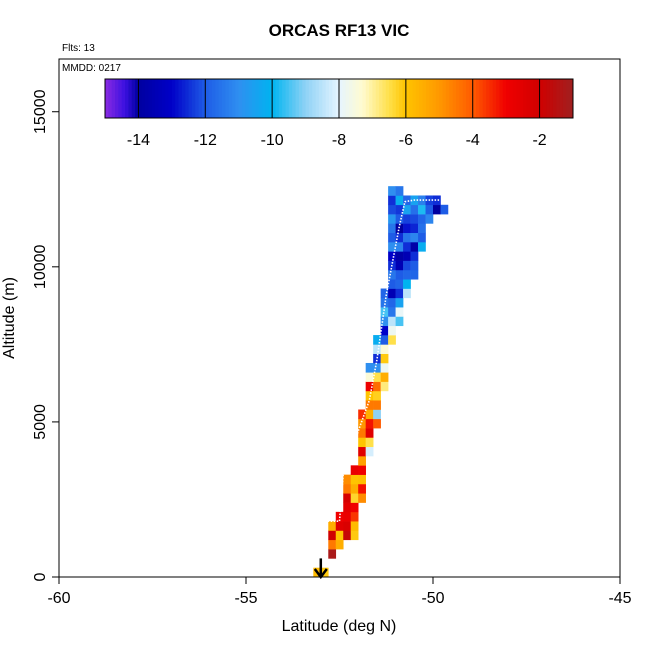 The height and width of the screenshot is (650, 650). Describe the element at coordinates (406, 140) in the screenshot. I see `colorbar-tick-label: -6` at that location.